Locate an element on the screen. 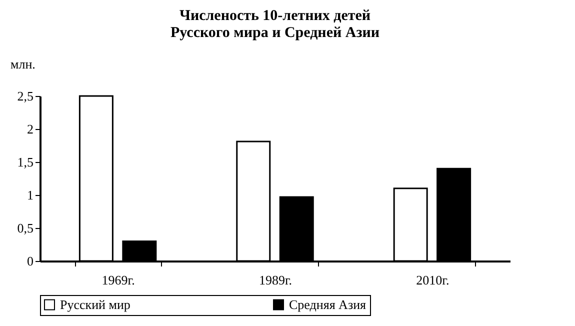 The height and width of the screenshot is (326, 575). legend-label: Русский мир is located at coordinates (95, 304).